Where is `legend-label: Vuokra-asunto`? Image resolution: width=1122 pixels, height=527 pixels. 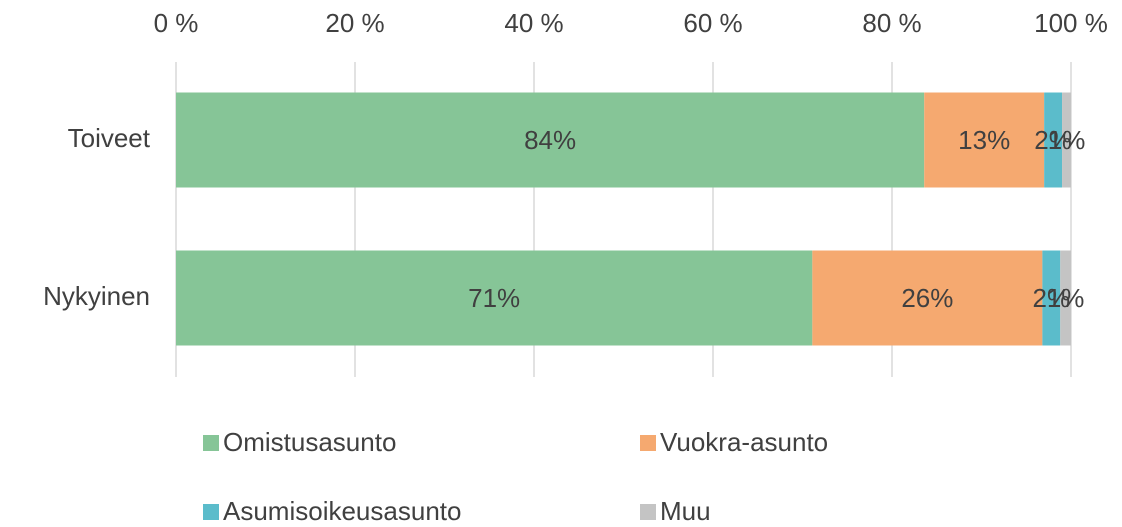
legend-label: Vuokra-asunto is located at coordinates (744, 442).